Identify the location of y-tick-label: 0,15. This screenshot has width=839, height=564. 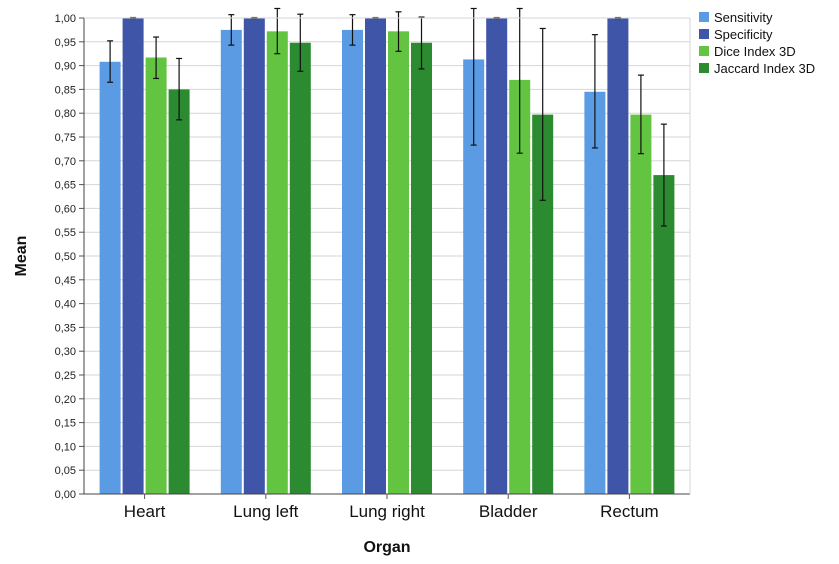
(65, 424).